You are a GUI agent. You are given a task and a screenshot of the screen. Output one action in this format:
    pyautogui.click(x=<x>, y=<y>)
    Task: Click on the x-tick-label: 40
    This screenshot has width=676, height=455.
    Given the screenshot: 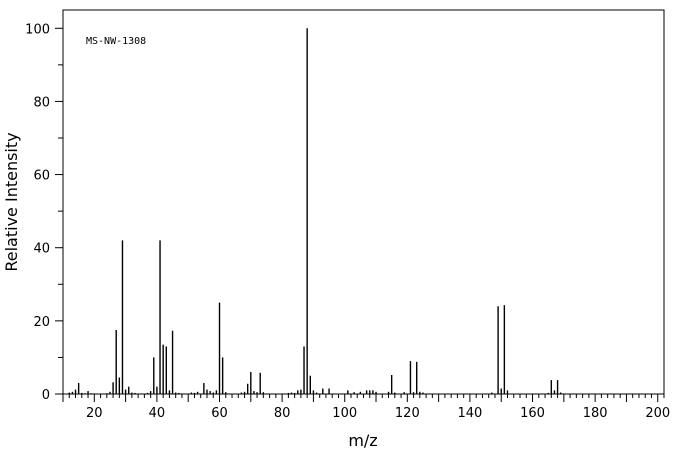 What is the action you would take?
    pyautogui.click(x=157, y=413)
    